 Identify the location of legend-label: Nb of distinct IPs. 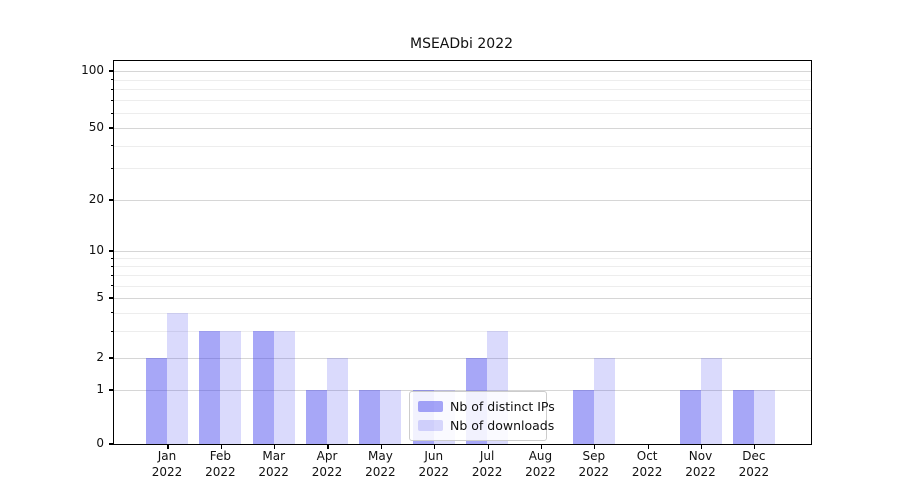
(502, 406).